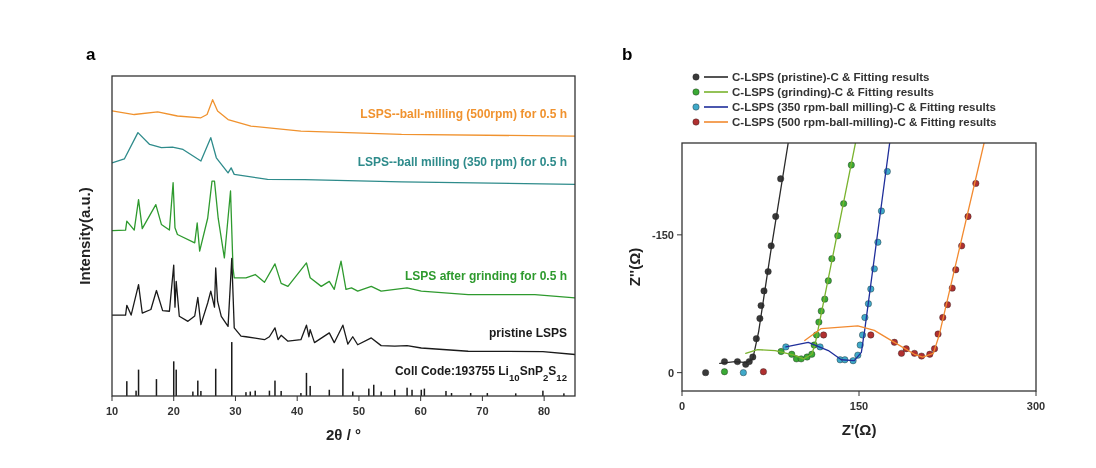 The image size is (1096, 468). Describe the element at coordinates (662, 234) in the screenshot. I see `y-tick-label: -150` at that location.